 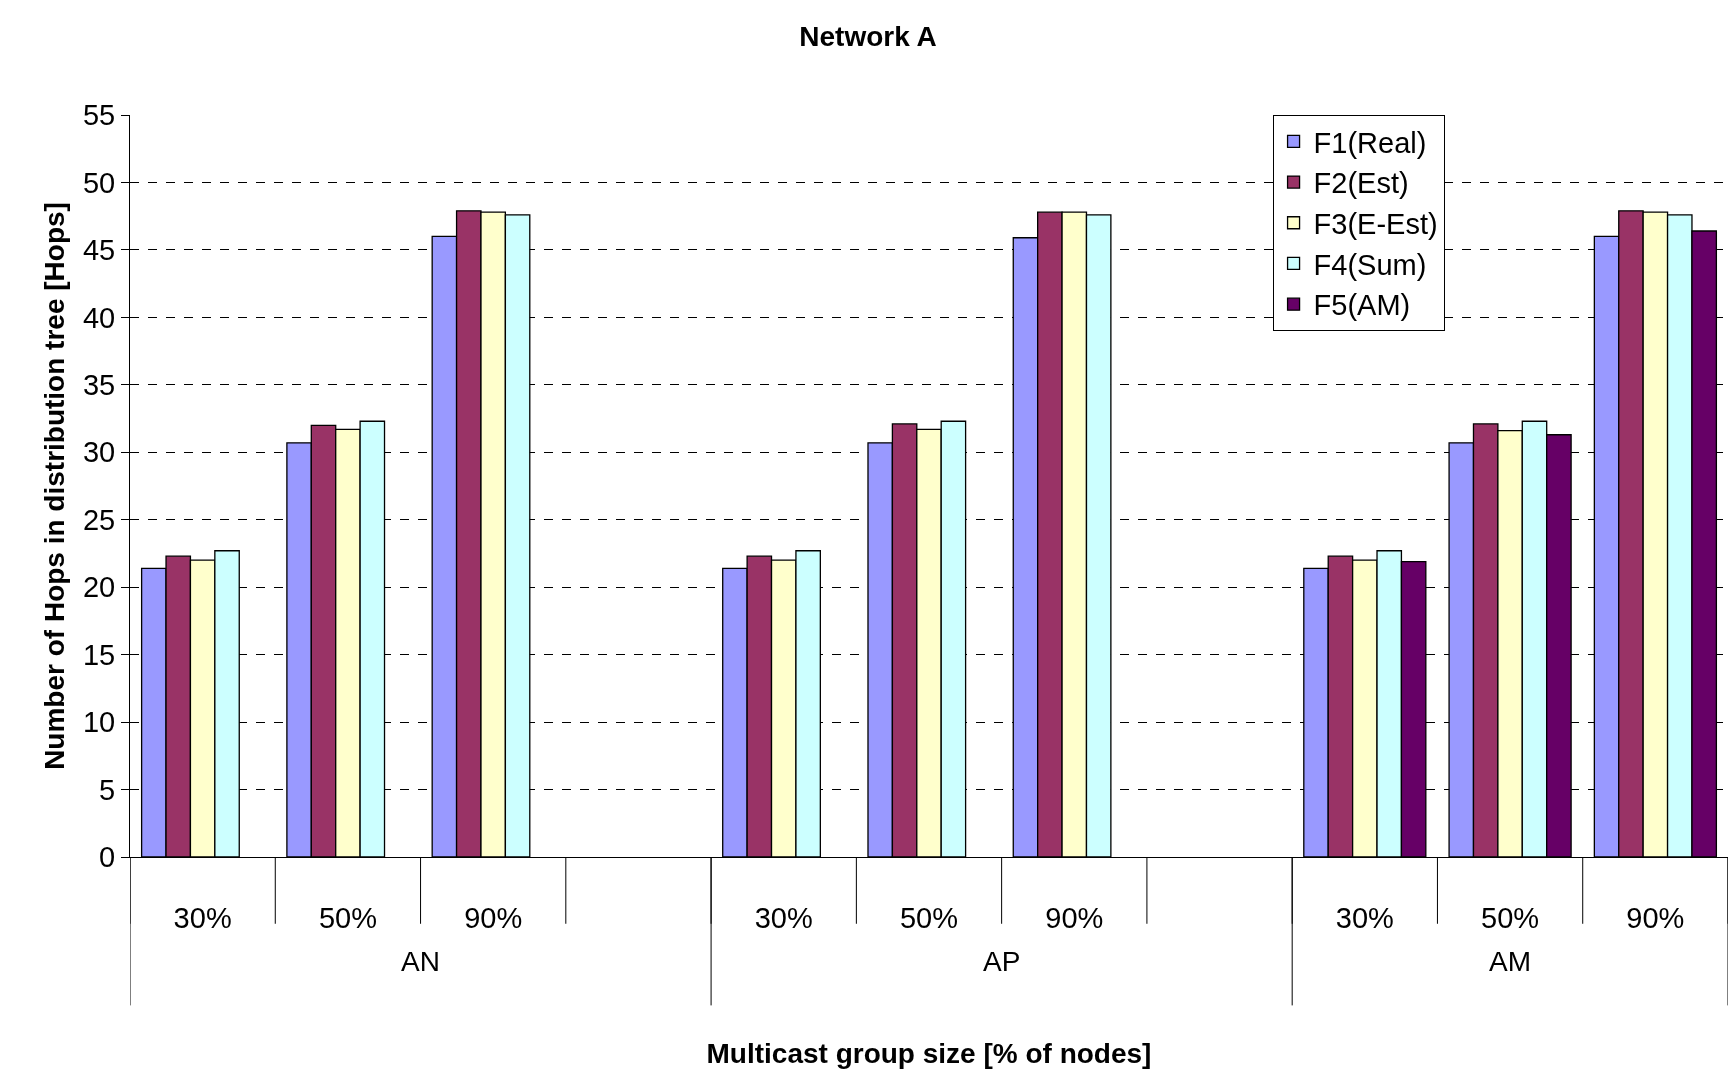 I want to click on y-tick-label: 15, so click(x=99, y=654).